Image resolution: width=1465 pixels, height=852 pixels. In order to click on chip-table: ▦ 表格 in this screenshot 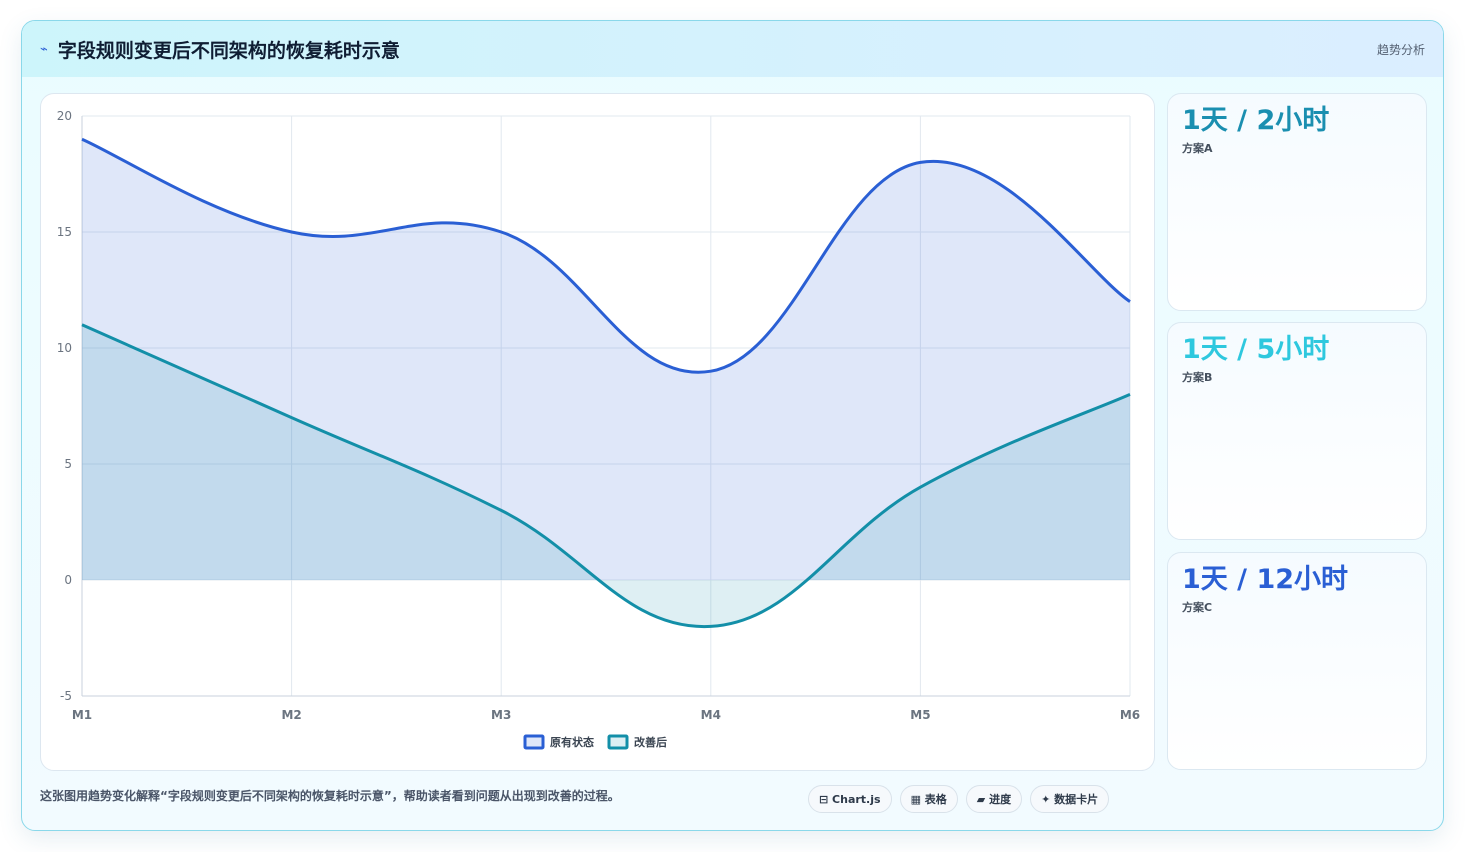, I will do `click(928, 799)`.